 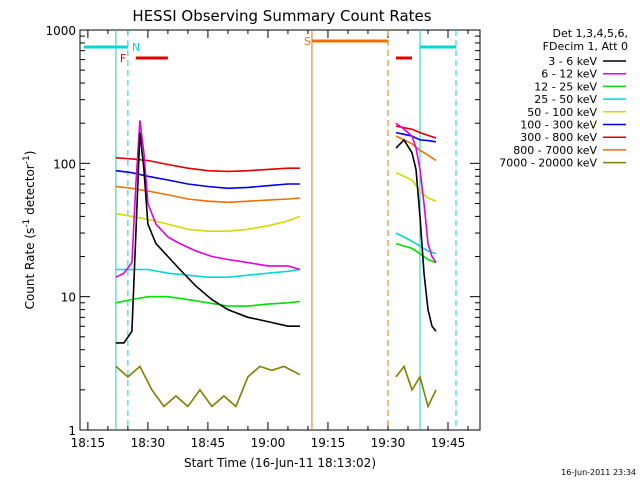 What do you see at coordinates (590, 33) in the screenshot?
I see `legend-header-1: Det 1,3,4,5,6,` at bounding box center [590, 33].